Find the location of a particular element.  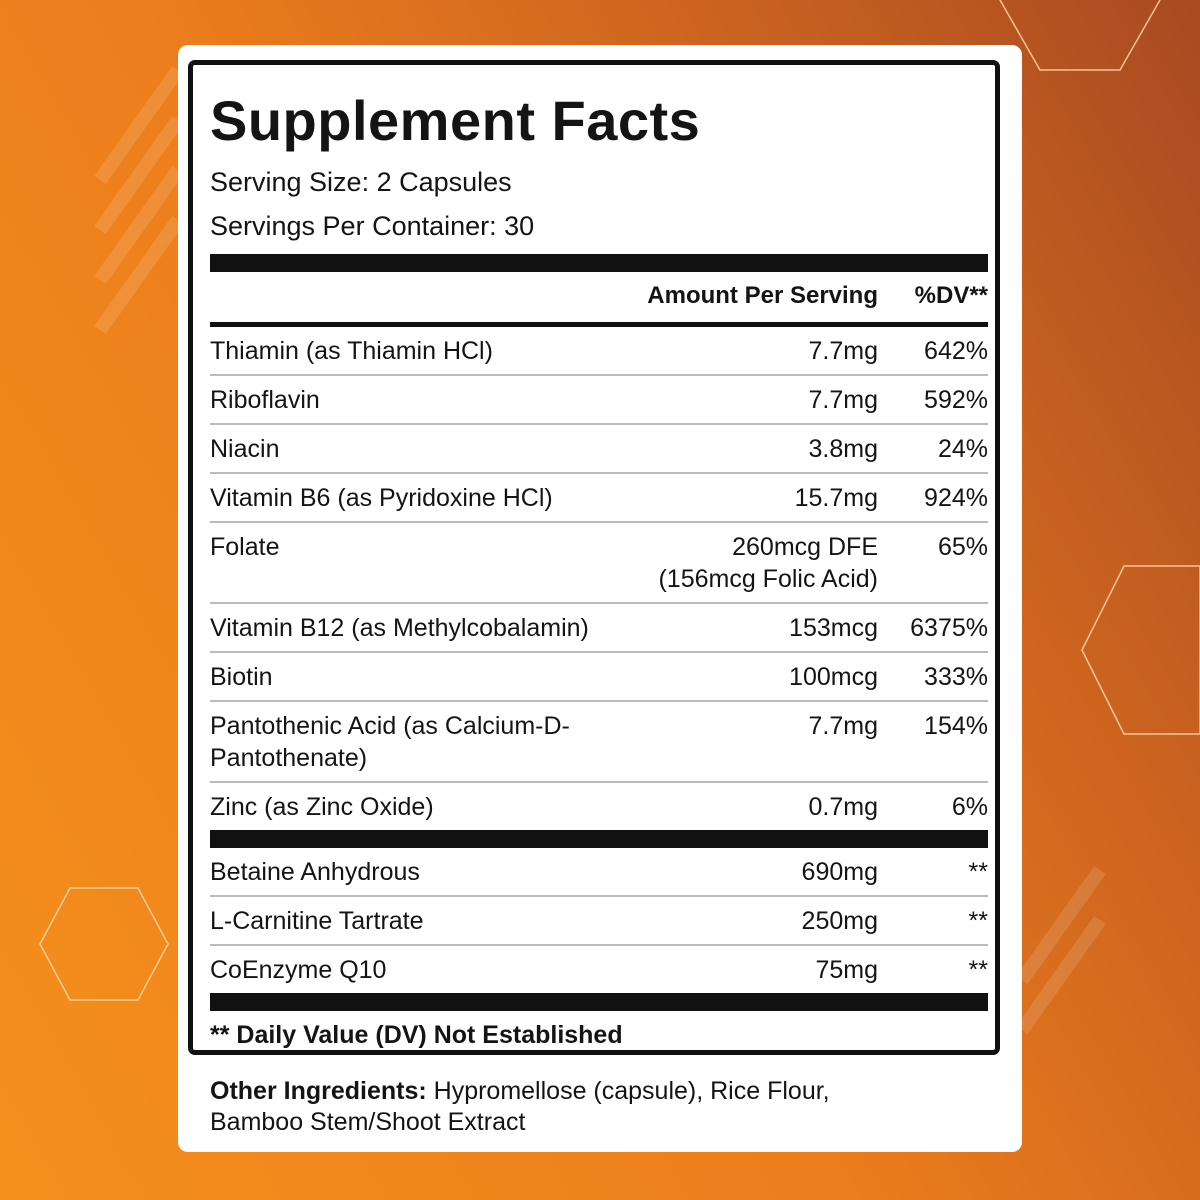

name-cell: Riboflavin is located at coordinates (404, 400).